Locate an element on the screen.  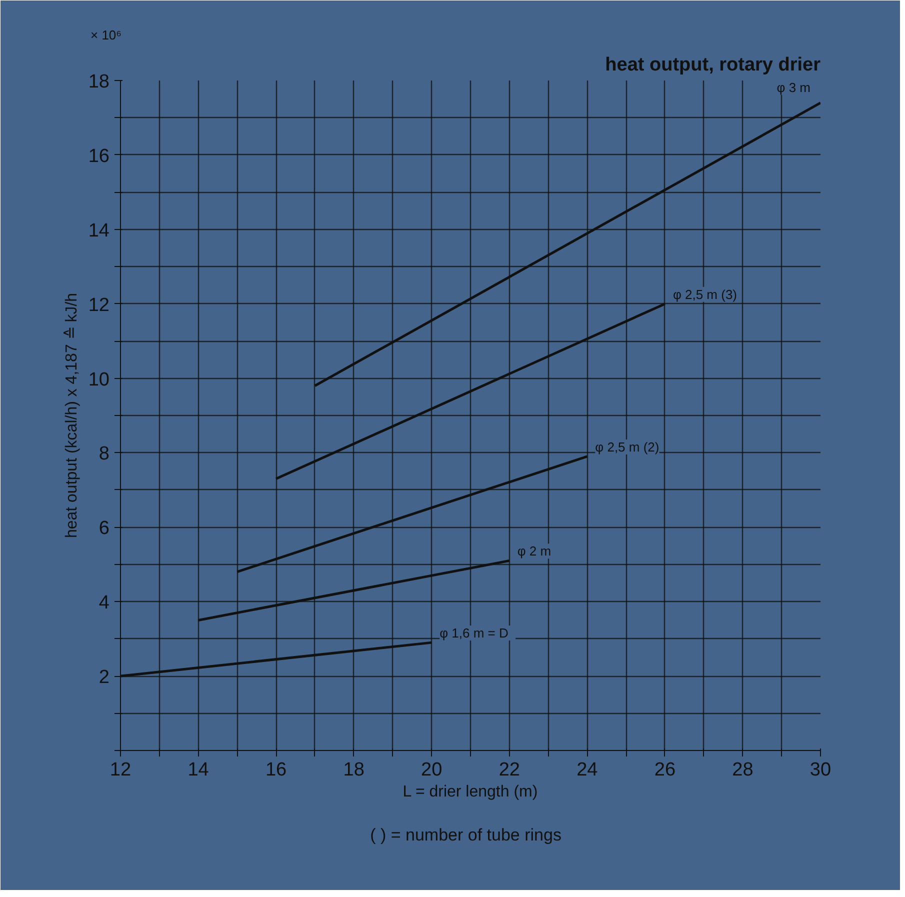
x-axis-title: L = drier length (m) is located at coordinates (470, 792).